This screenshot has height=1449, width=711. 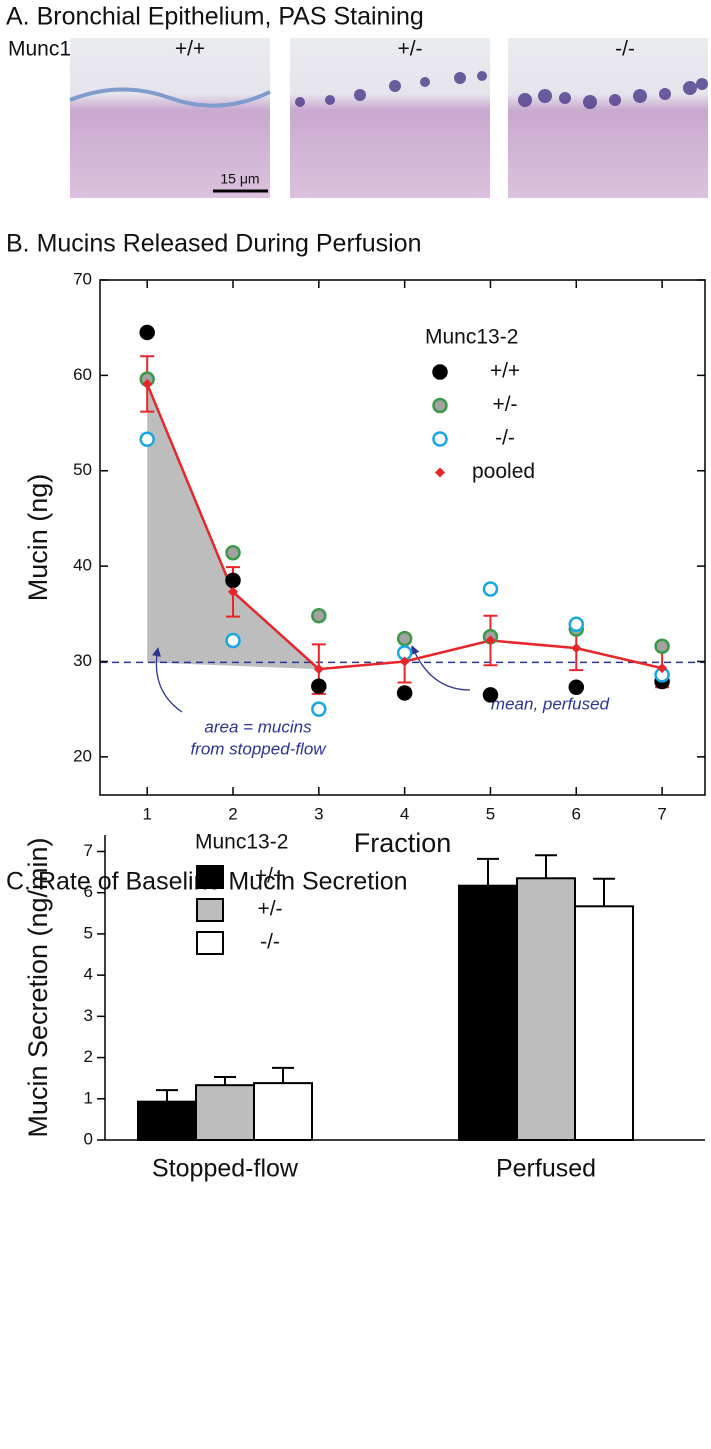 I want to click on y-axis-label: Mucin (ng), so click(x=38, y=538).